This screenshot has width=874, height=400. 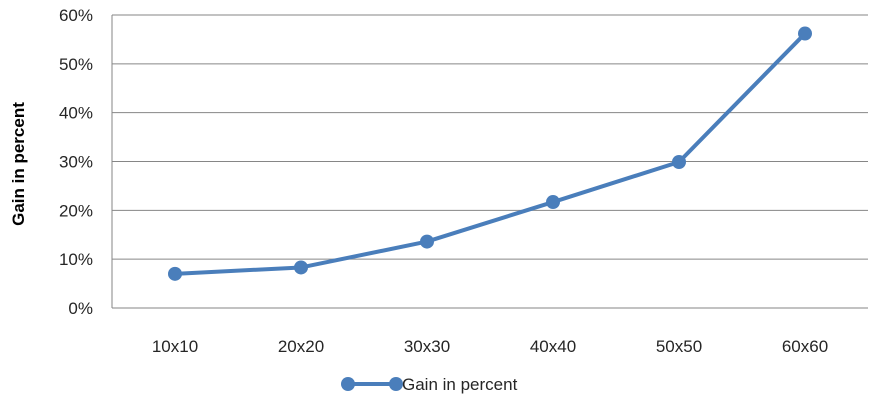 What do you see at coordinates (427, 346) in the screenshot?
I see `x-tick-label: 30x30` at bounding box center [427, 346].